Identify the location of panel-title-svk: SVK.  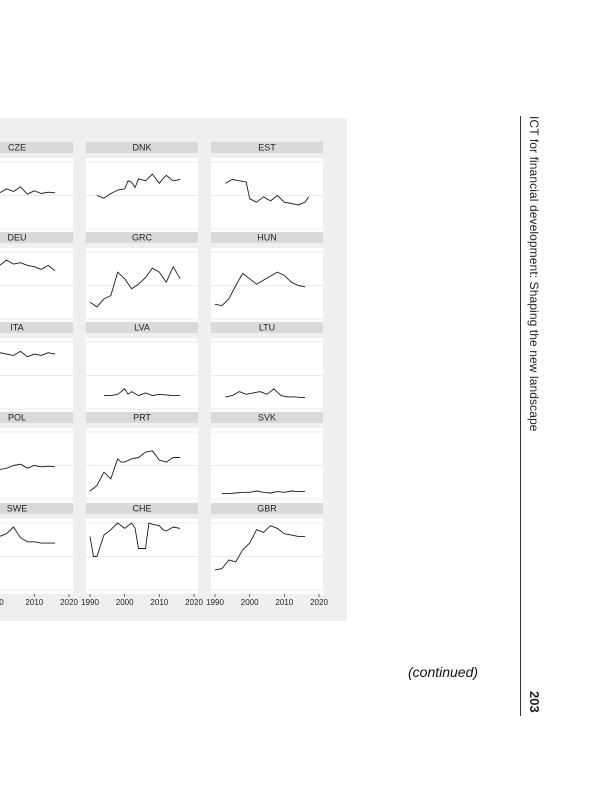
(267, 418).